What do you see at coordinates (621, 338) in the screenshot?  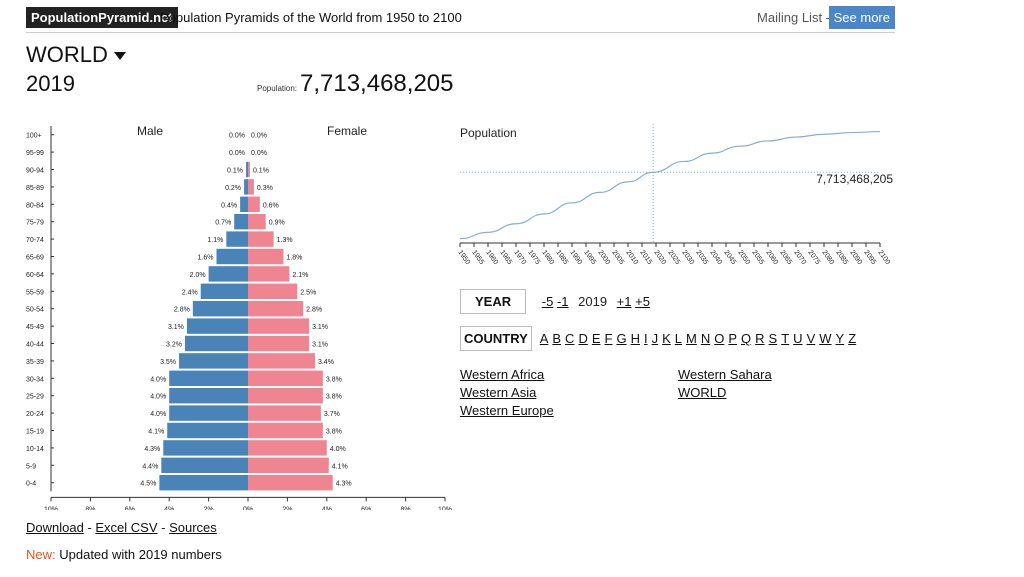 I see `letter-link-g: G` at bounding box center [621, 338].